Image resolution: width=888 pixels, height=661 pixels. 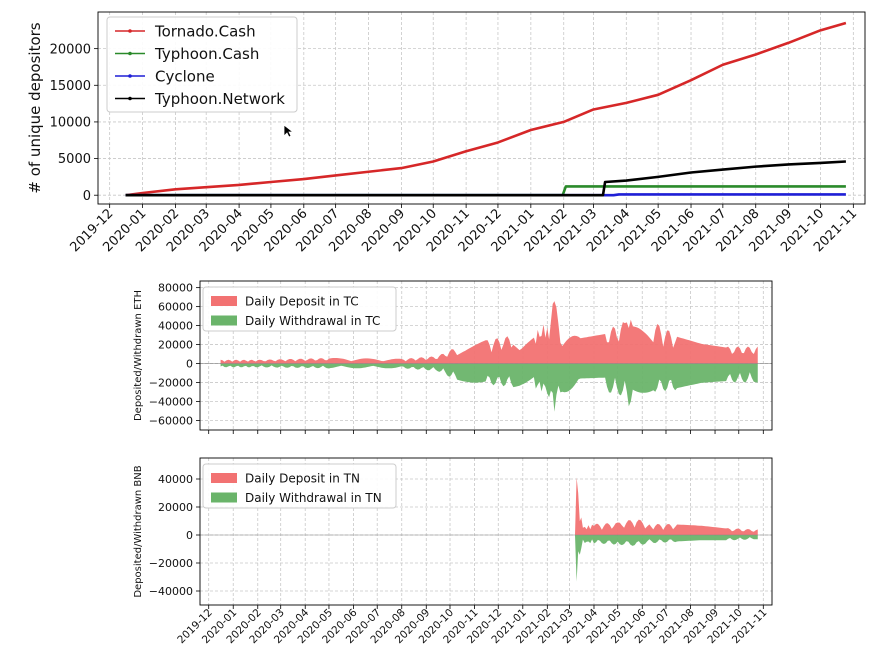 What do you see at coordinates (185, 76) in the screenshot?
I see `legend-label: Cyclone` at bounding box center [185, 76].